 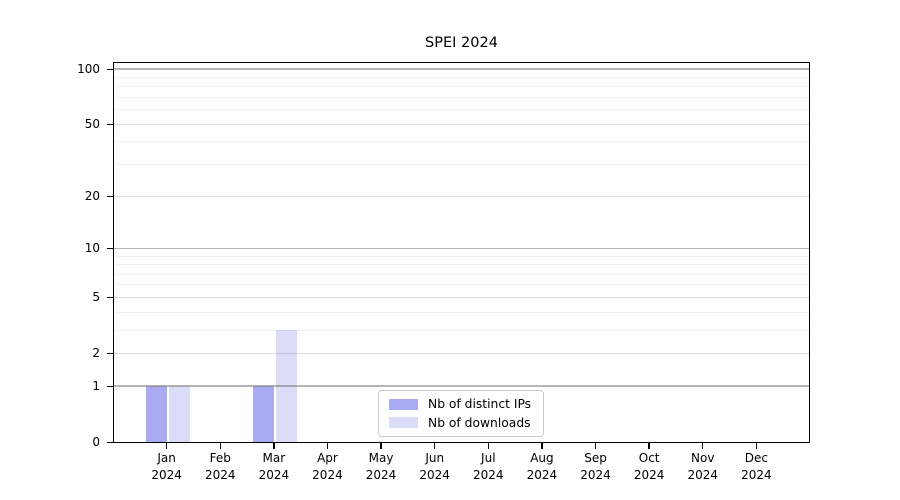 I want to click on legend-swatch-downloads, so click(x=403, y=423).